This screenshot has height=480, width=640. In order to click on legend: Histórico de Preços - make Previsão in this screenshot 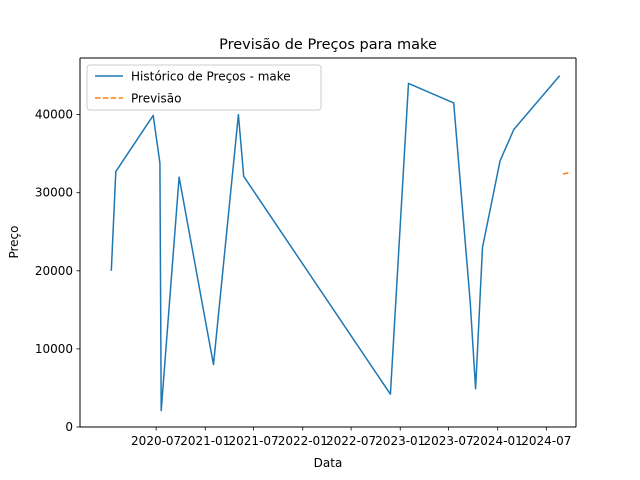, I will do `click(204, 87)`.